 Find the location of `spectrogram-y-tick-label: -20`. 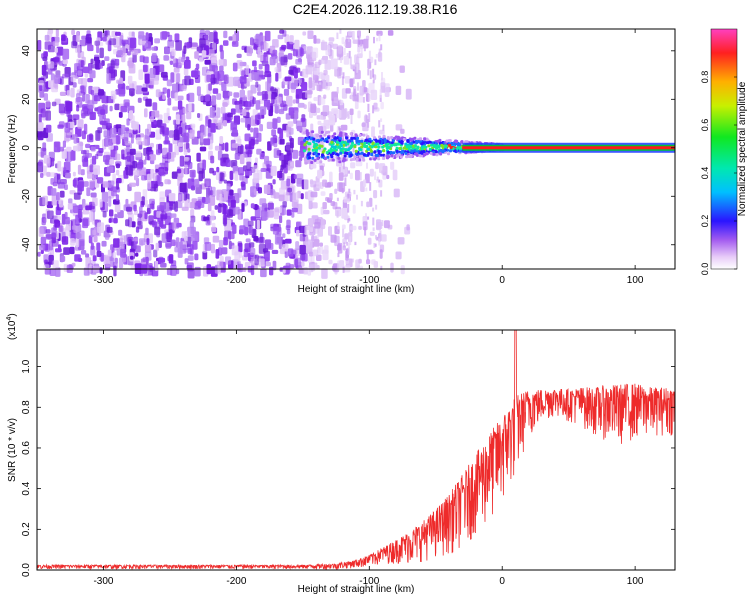

spectrogram-y-tick-label: -20 is located at coordinates (26, 196).